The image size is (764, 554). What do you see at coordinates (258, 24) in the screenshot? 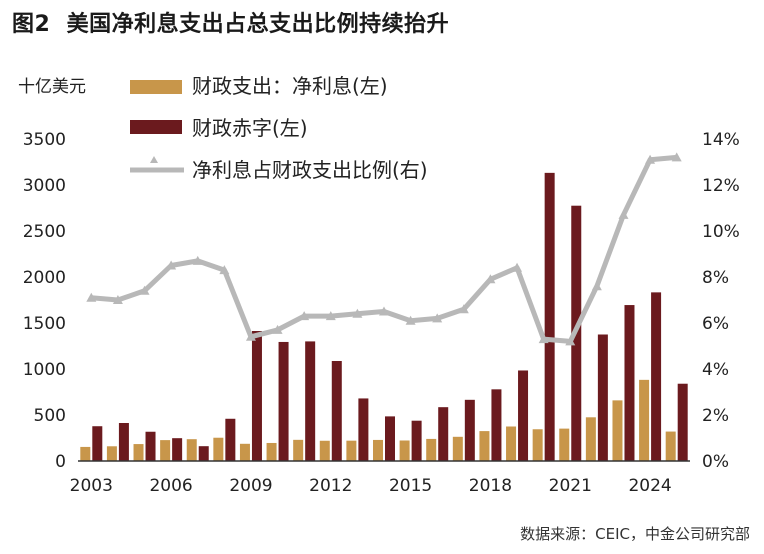
I see `figure-title-text: 美国净利息支出占总支出比例持续抬升` at bounding box center [258, 24].